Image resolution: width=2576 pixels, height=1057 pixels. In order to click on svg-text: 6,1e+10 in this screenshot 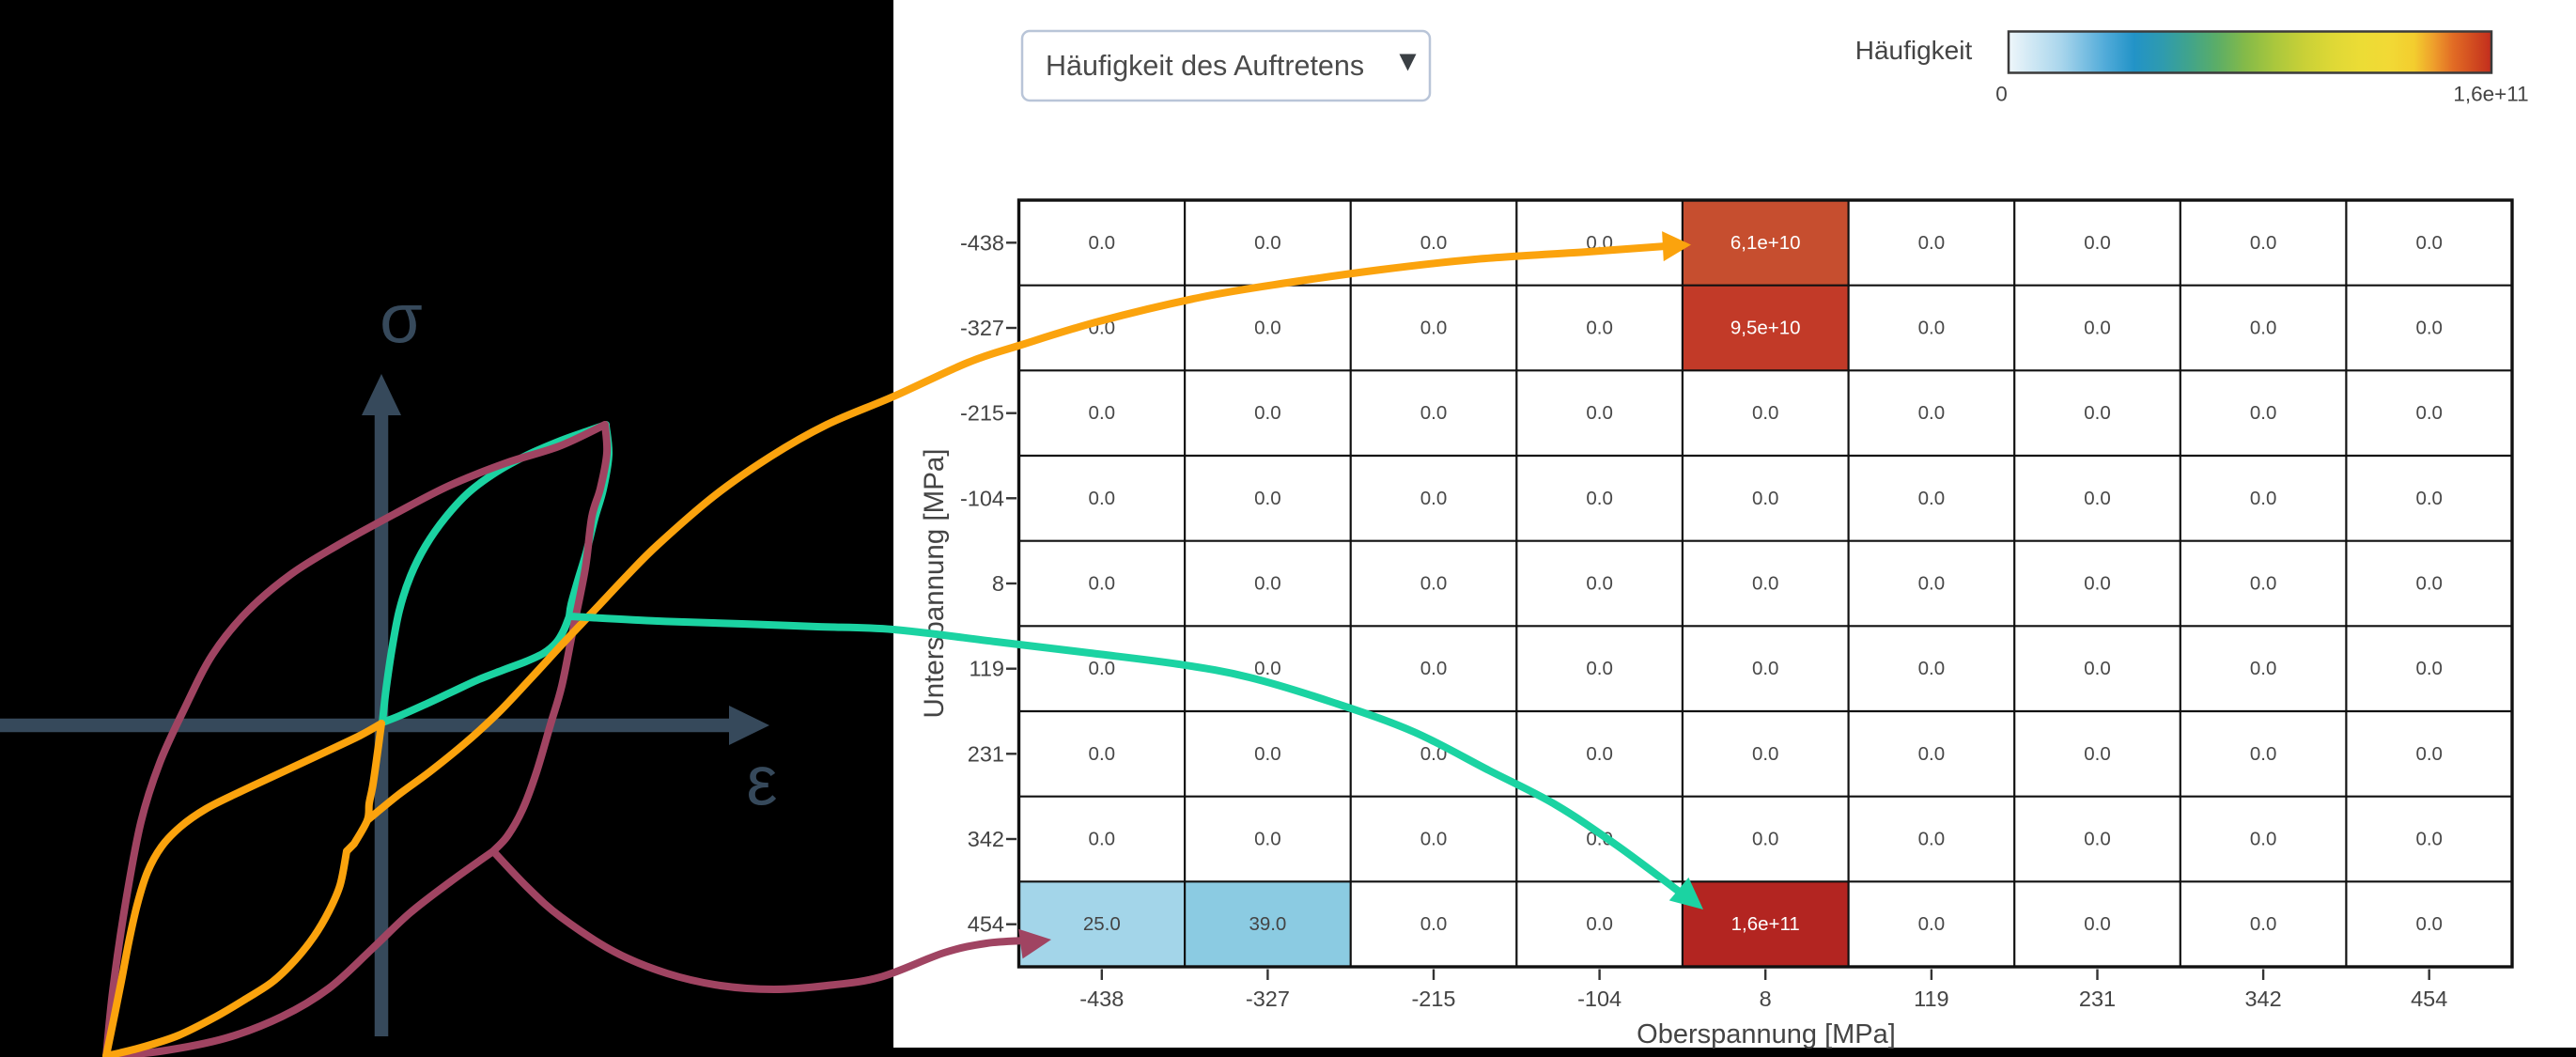, I will do `click(1765, 243)`.